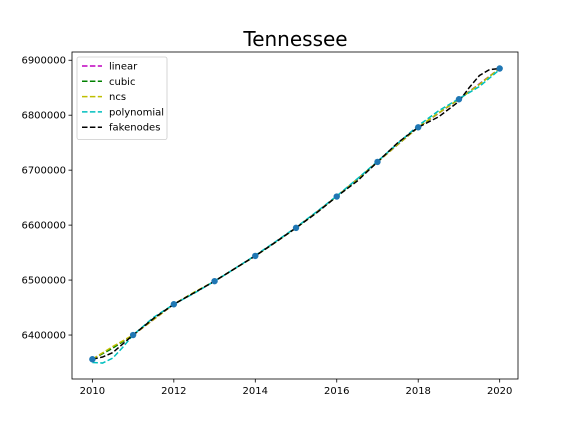  What do you see at coordinates (123, 67) in the screenshot?
I see `legend-label-linear: linear` at bounding box center [123, 67].